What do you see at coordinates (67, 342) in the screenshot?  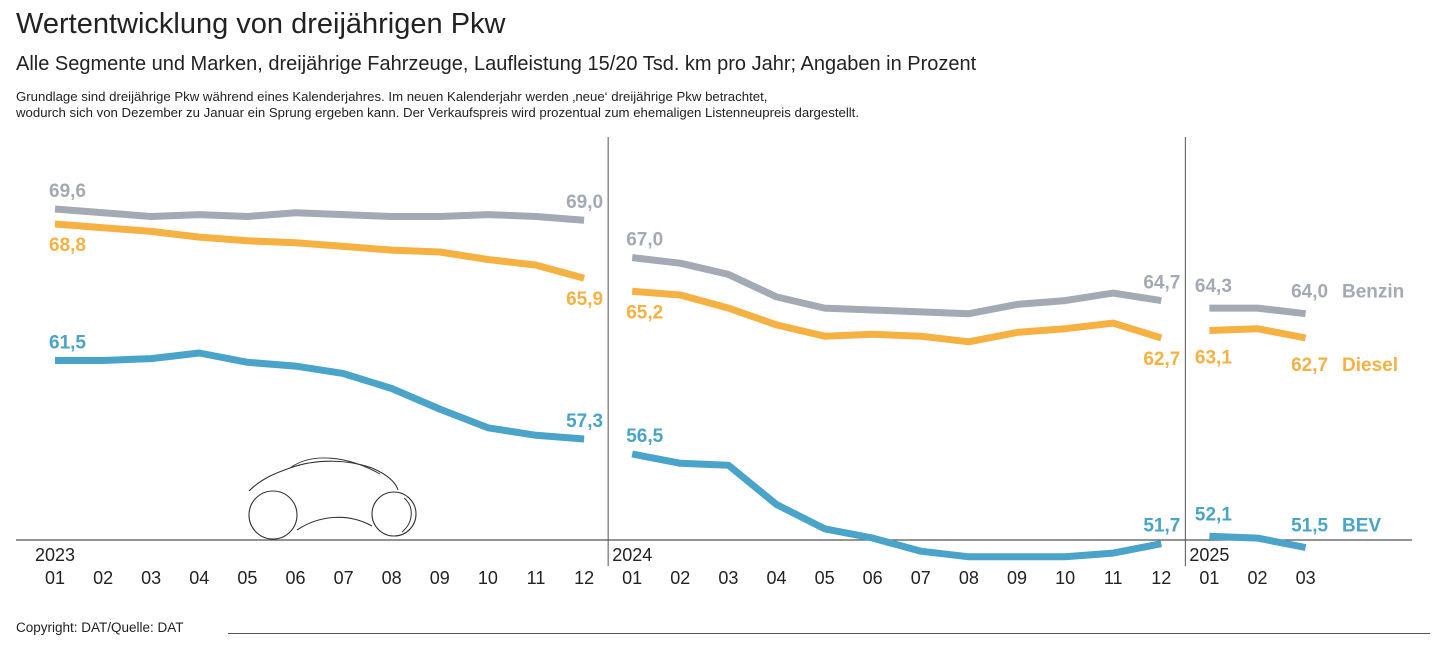 I see `value-label-bev: 61,5` at bounding box center [67, 342].